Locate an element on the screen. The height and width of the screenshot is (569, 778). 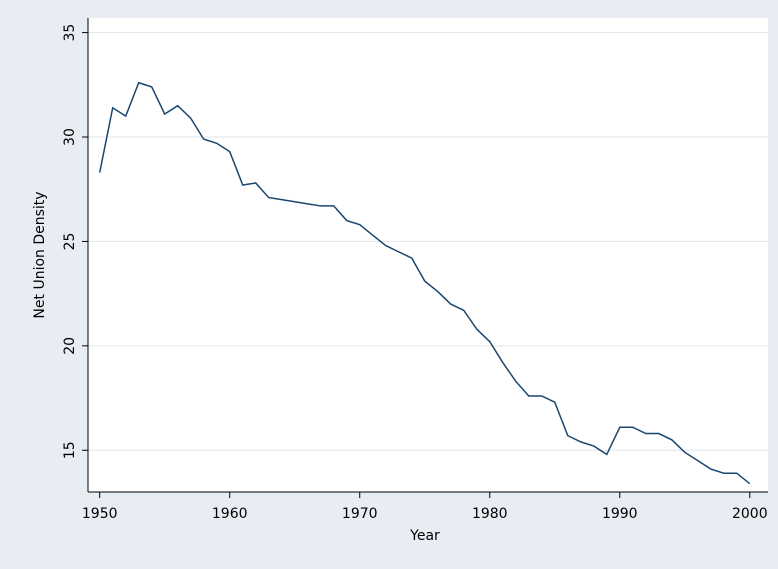
x-tick-label: 1980 is located at coordinates (490, 514).